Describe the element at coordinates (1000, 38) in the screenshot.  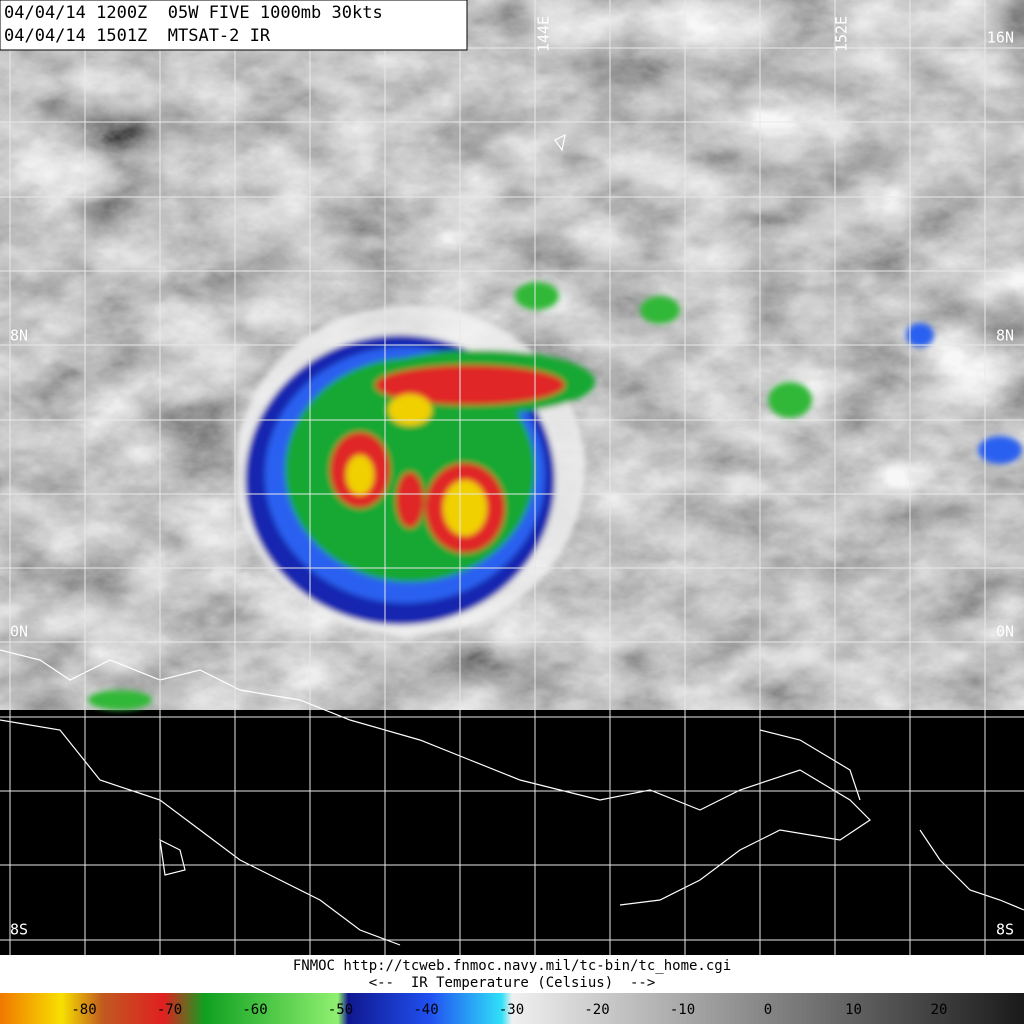
I see `lat-label: 16N` at that location.